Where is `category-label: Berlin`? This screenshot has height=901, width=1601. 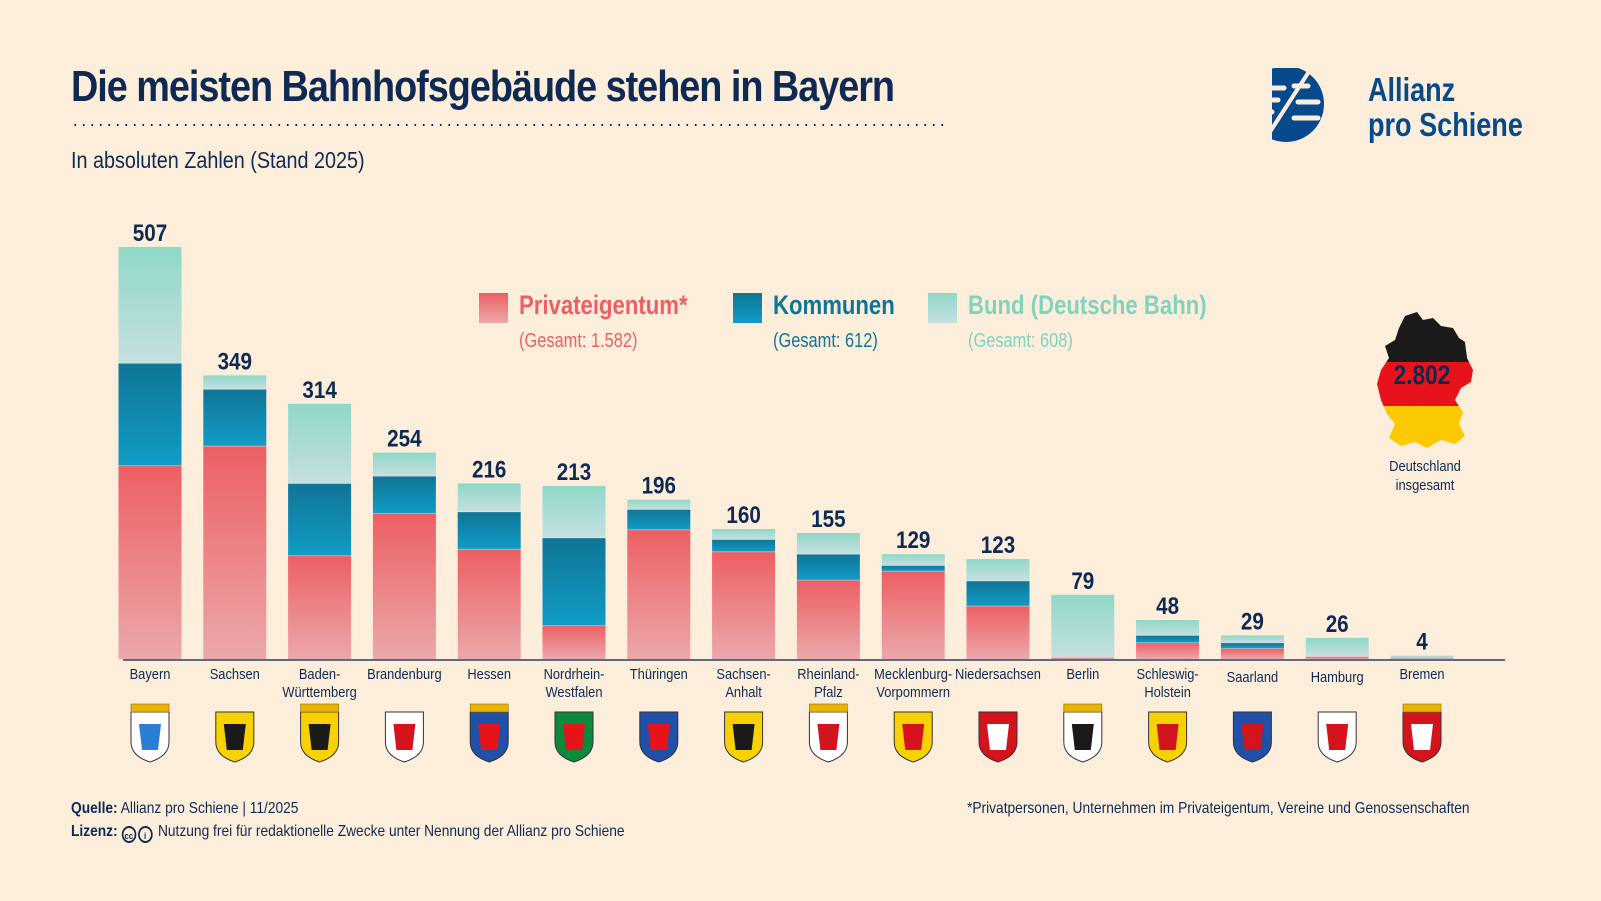 category-label: Berlin is located at coordinates (1082, 673).